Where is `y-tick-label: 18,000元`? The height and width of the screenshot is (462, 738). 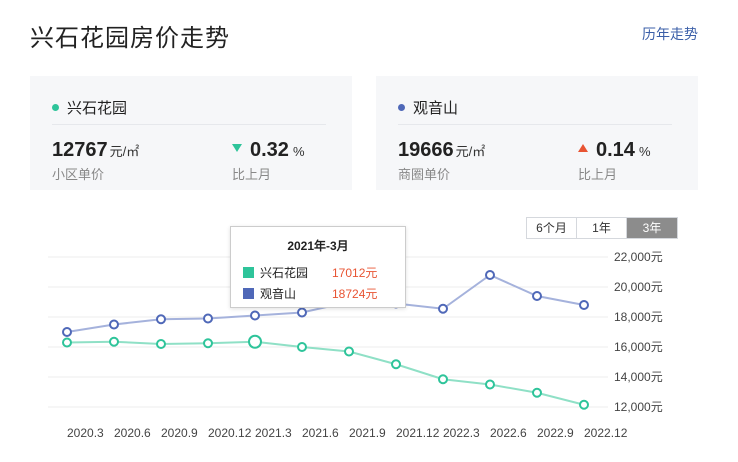
y-tick-label: 18,000元 is located at coordinates (638, 317).